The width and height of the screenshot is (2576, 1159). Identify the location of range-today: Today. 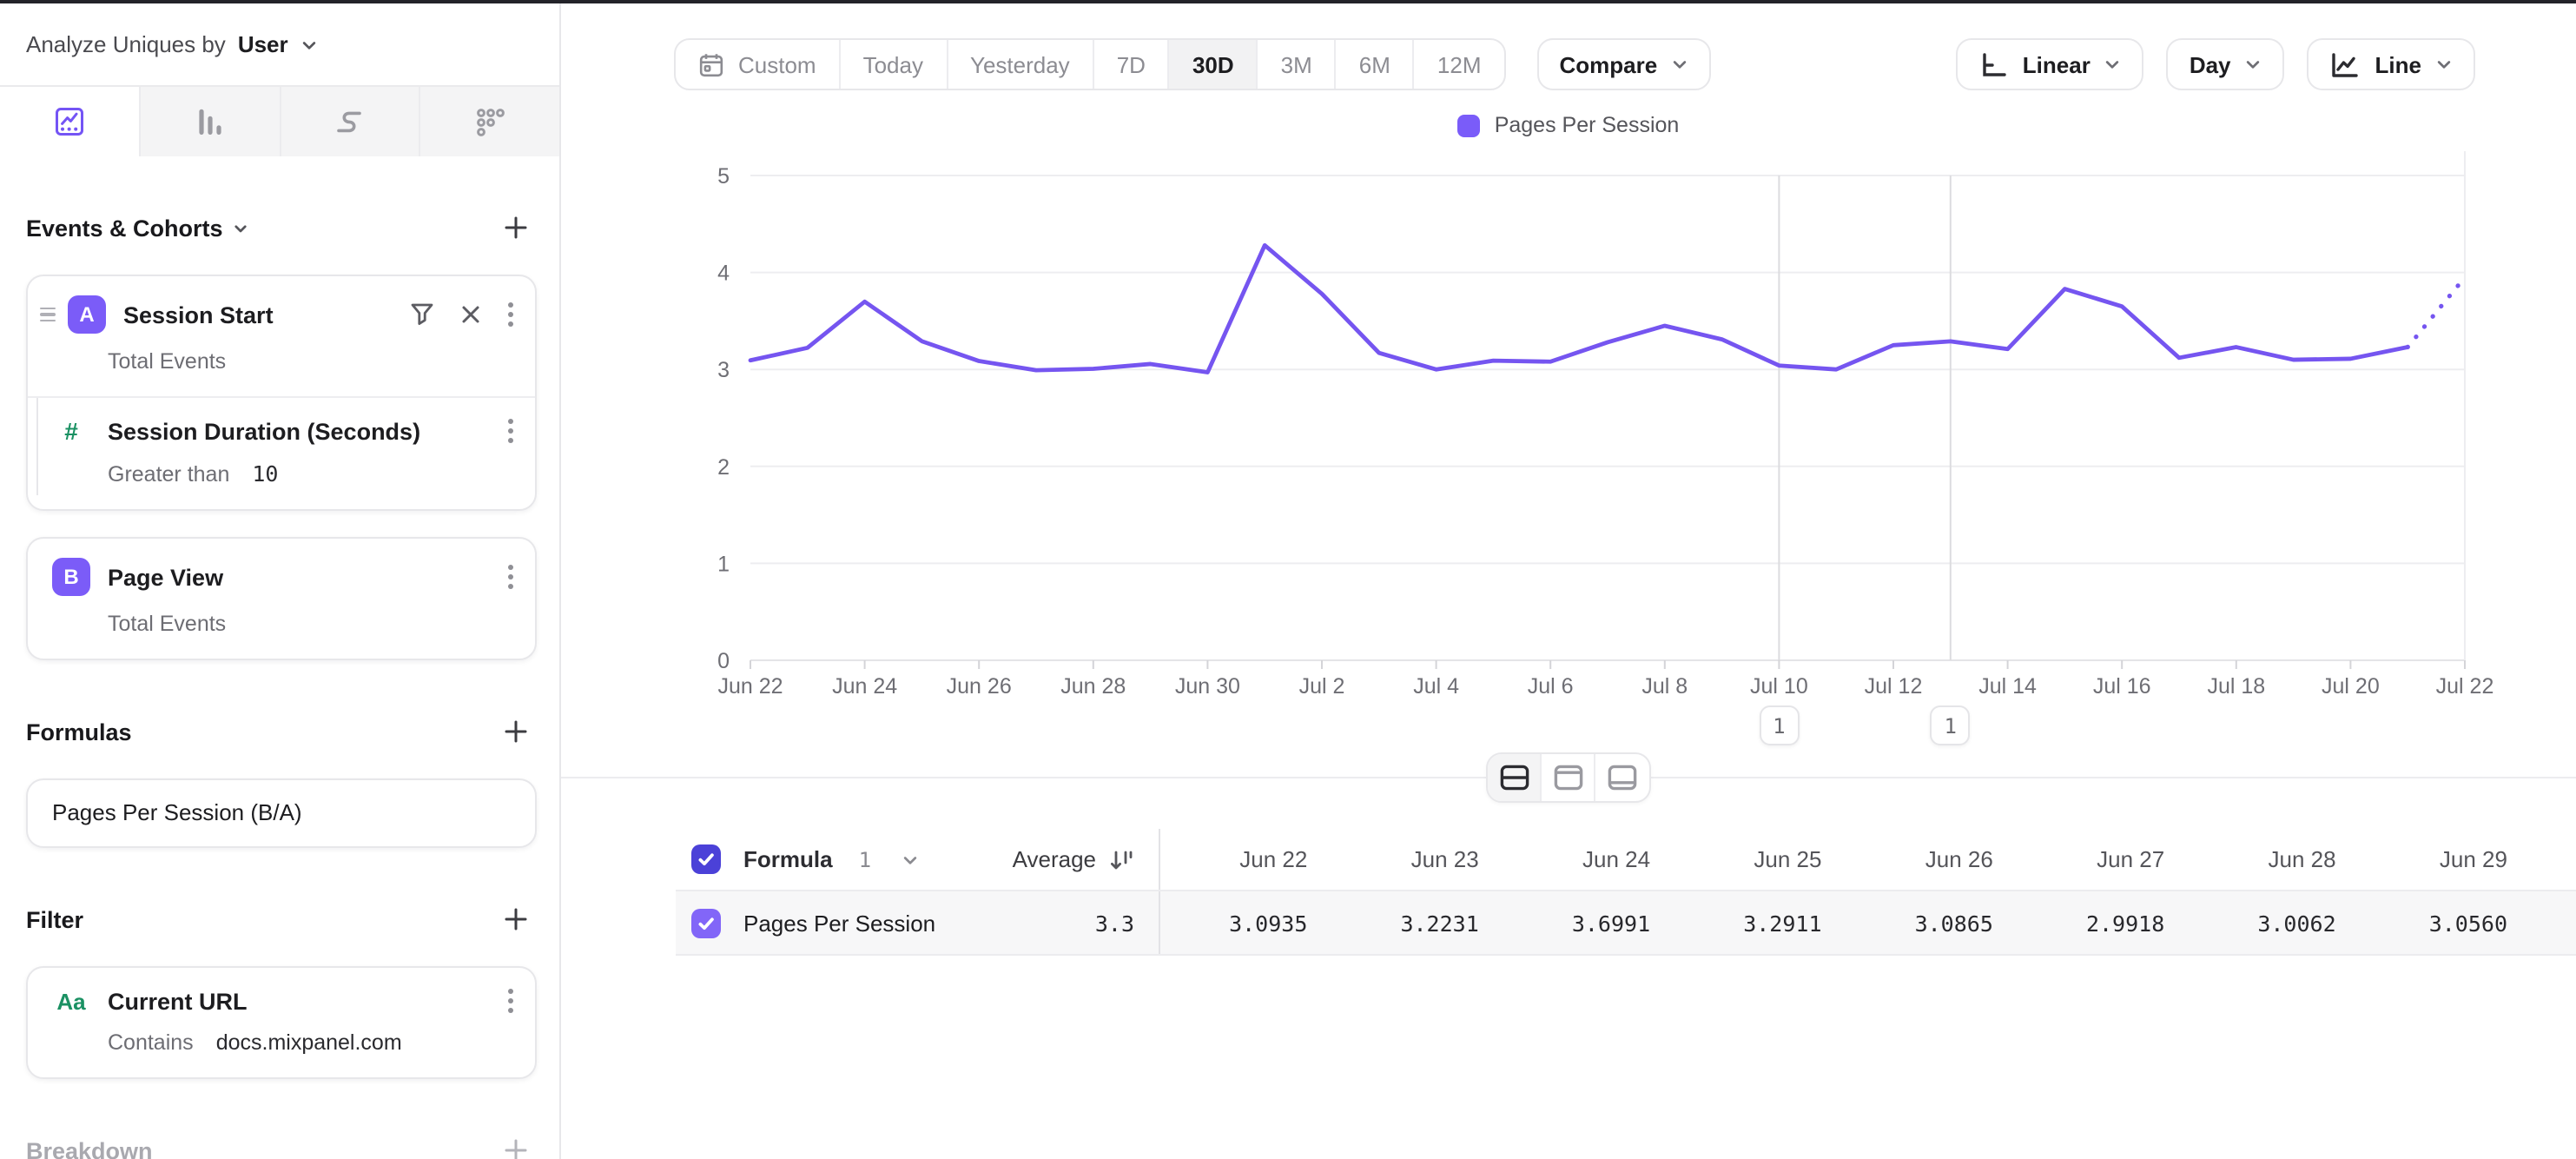
(895, 64).